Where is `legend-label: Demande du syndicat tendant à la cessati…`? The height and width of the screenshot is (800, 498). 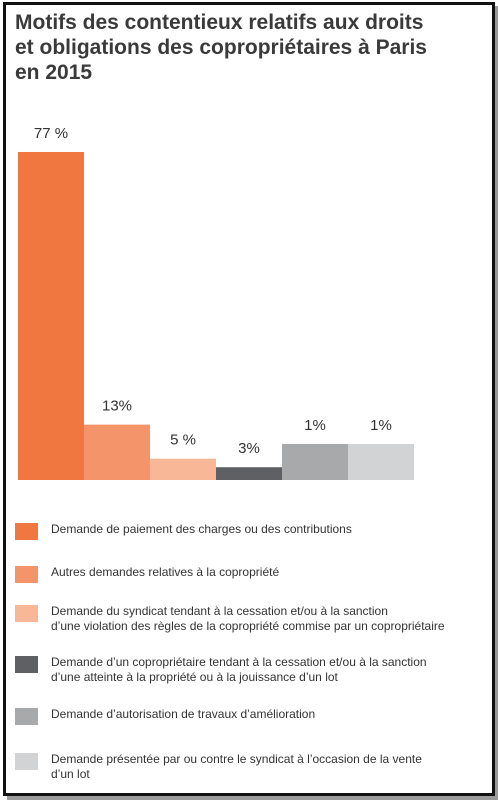
legend-label: Demande du syndicat tendant à la cessati… is located at coordinates (248, 619).